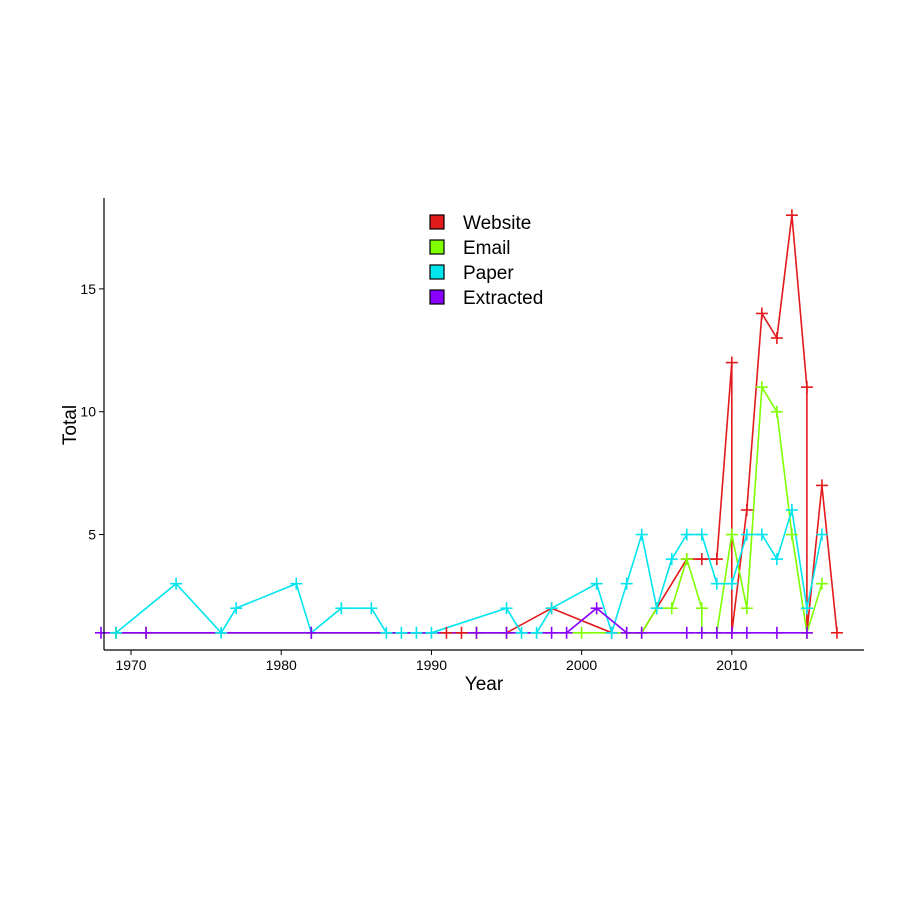 The height and width of the screenshot is (900, 900). Describe the element at coordinates (484, 684) in the screenshot. I see `x-axis-title: Year` at that location.